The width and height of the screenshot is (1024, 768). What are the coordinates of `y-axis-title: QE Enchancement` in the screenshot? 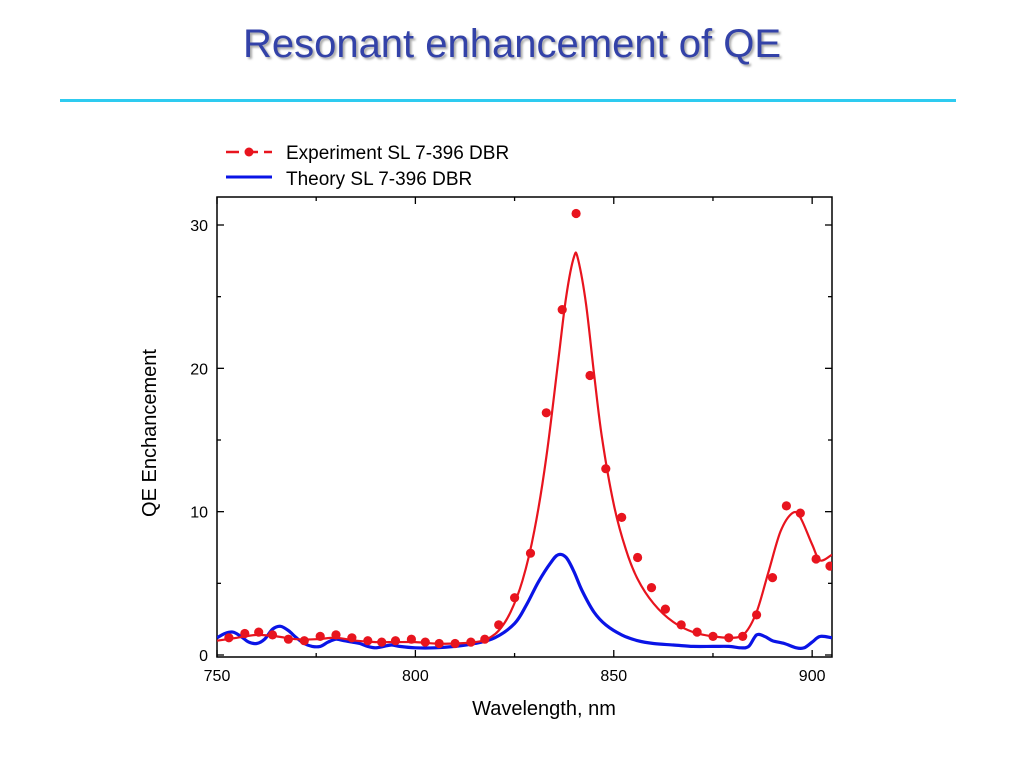 It's located at (150, 433).